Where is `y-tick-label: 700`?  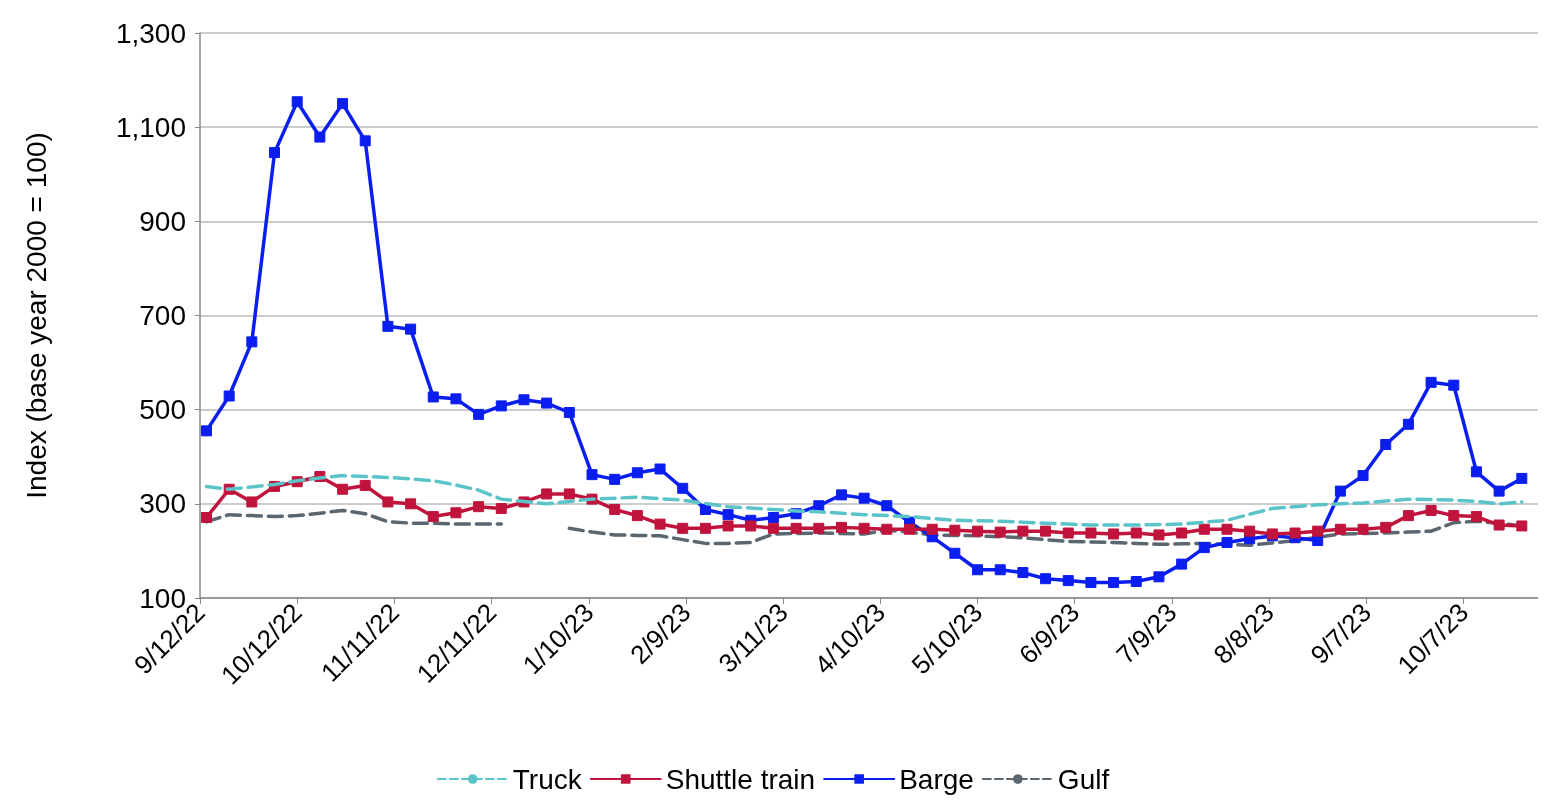
y-tick-label: 700 is located at coordinates (162, 315).